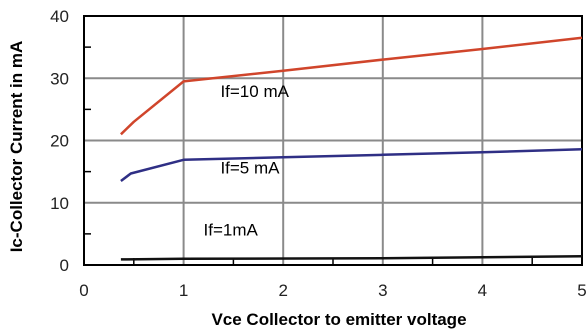 This screenshot has height=332, width=588. I want to click on x-tick-labels: 0 1 2 3 4 5, so click(332, 290).